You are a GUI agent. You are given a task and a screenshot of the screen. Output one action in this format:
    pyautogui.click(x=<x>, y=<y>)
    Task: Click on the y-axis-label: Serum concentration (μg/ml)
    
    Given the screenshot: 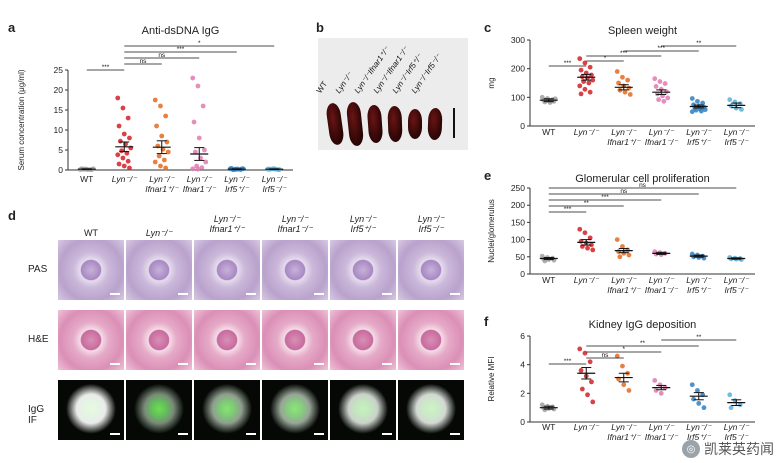 What is the action you would take?
    pyautogui.click(x=21, y=119)
    